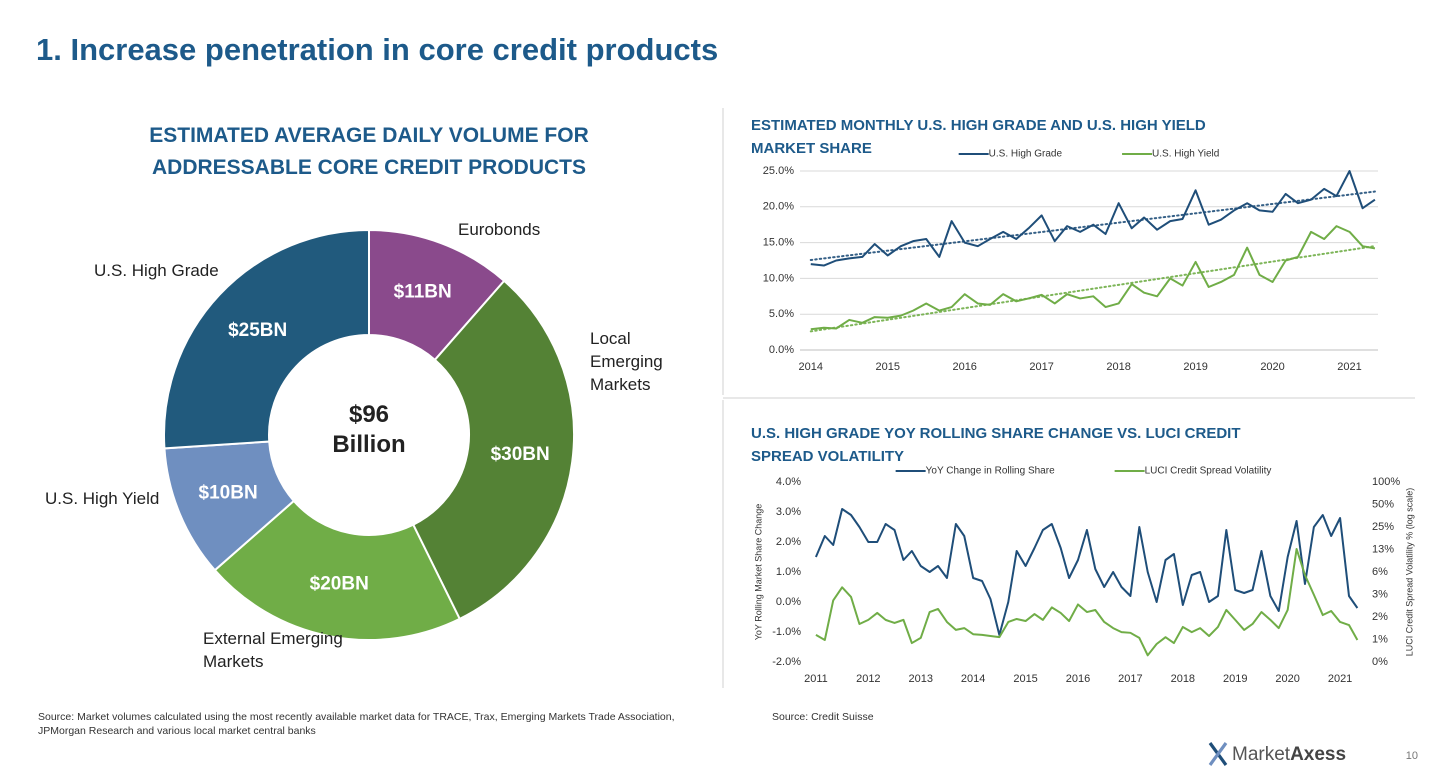  I want to click on value-label: $11BN, so click(423, 291).